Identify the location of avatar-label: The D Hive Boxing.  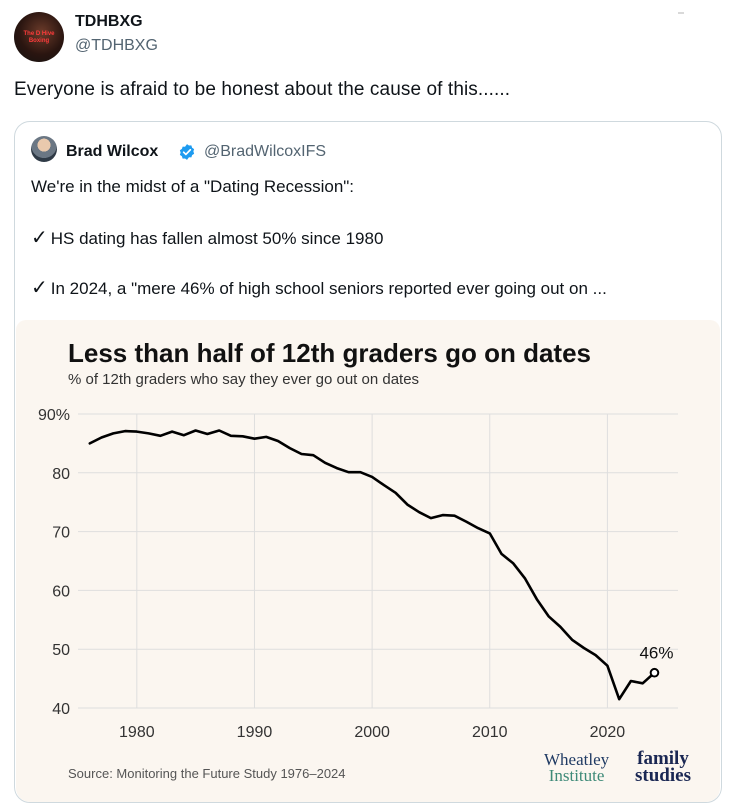
(39, 38).